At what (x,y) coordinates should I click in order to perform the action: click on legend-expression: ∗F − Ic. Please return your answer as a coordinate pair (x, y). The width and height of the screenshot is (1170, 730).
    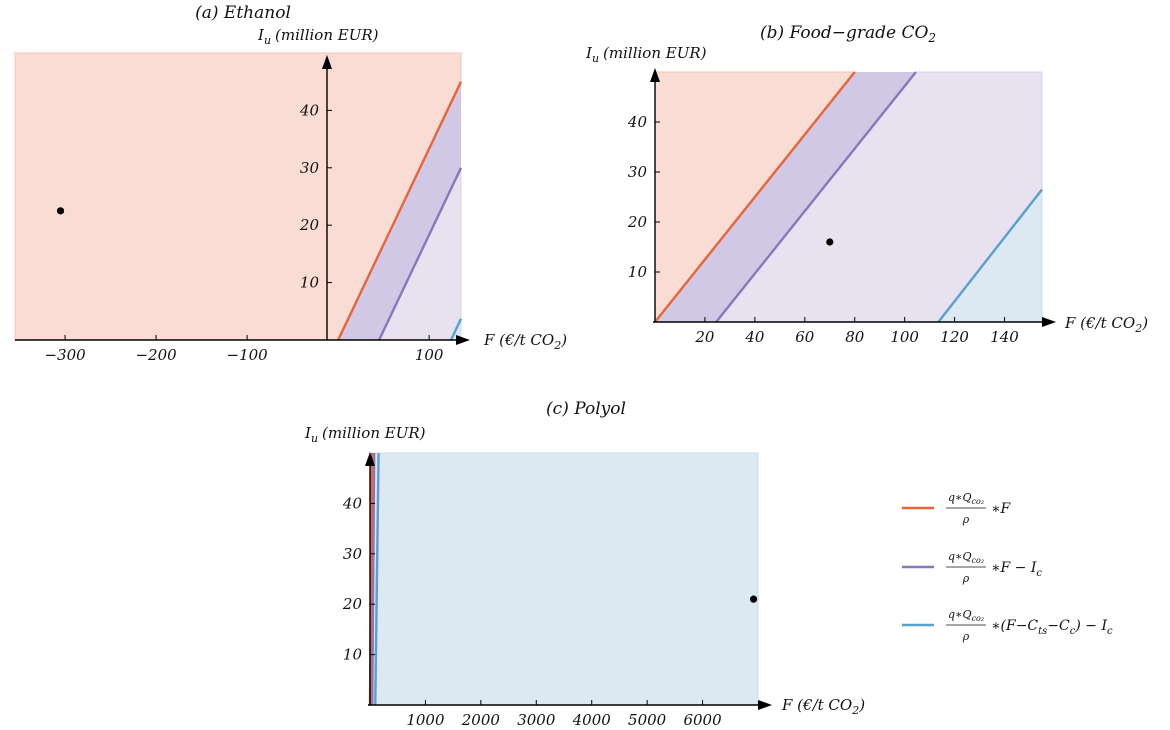
    Looking at the image, I should click on (1016, 569).